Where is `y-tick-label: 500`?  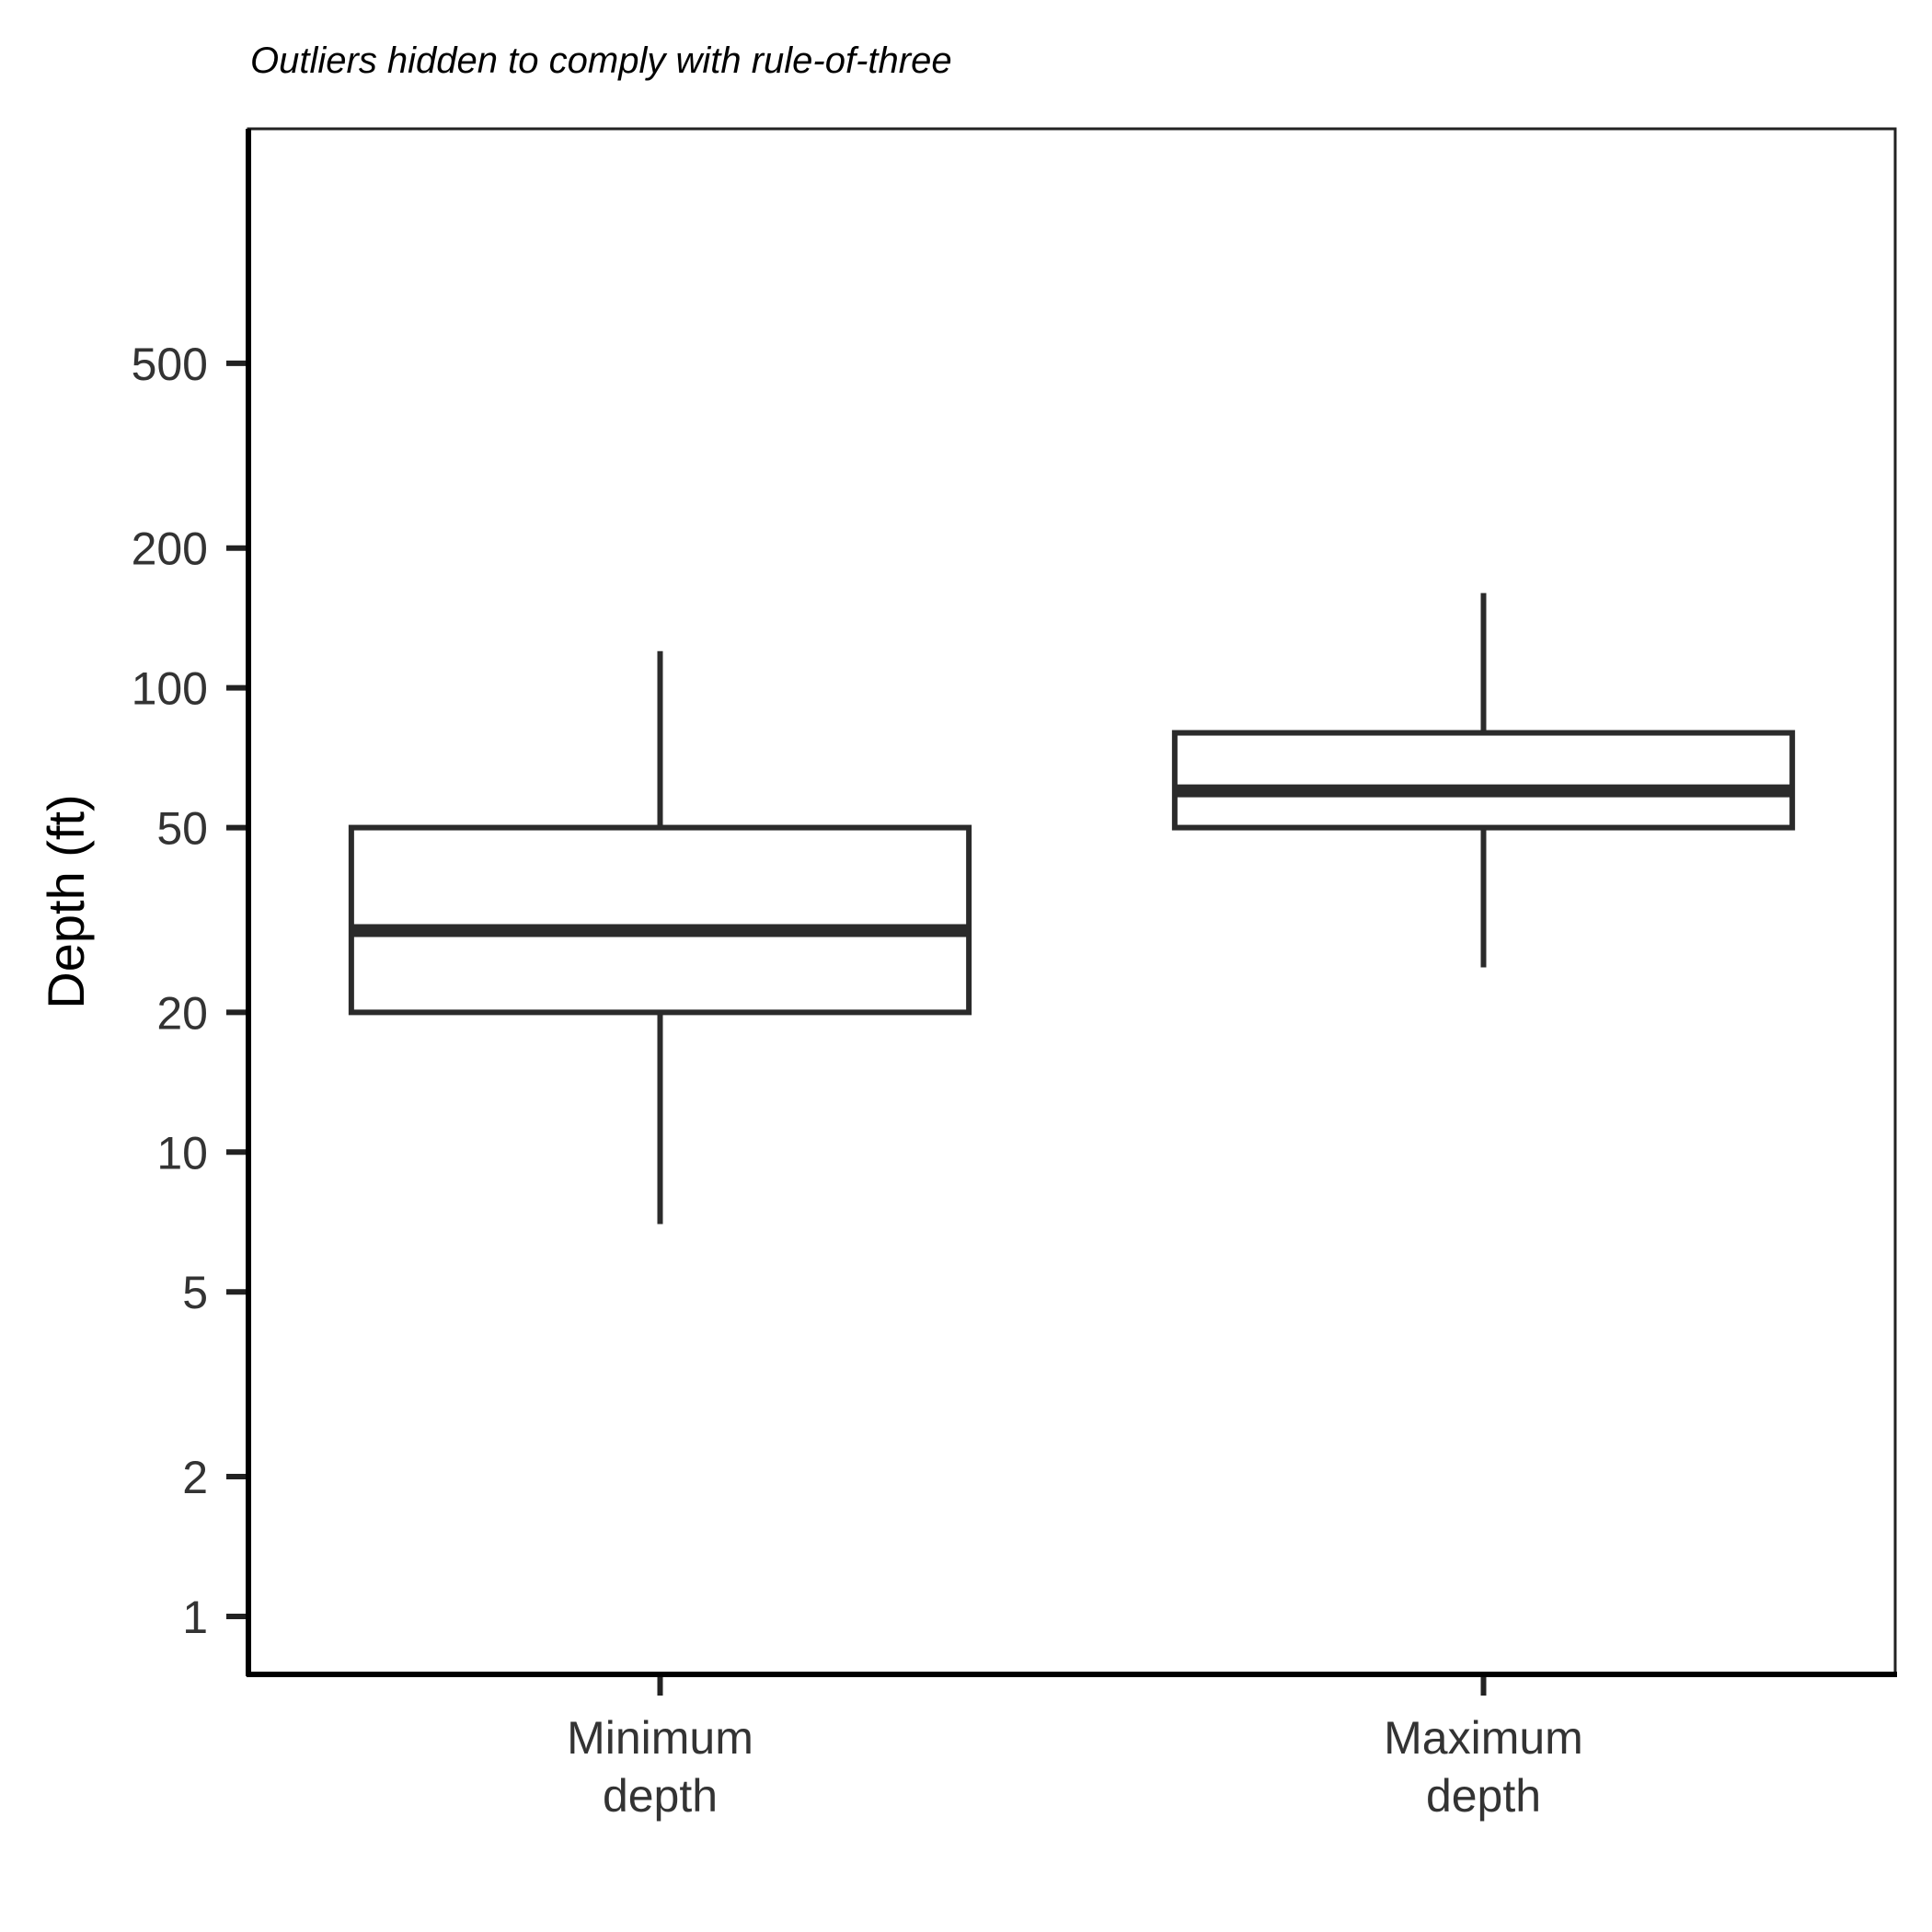
y-tick-label: 500 is located at coordinates (170, 364).